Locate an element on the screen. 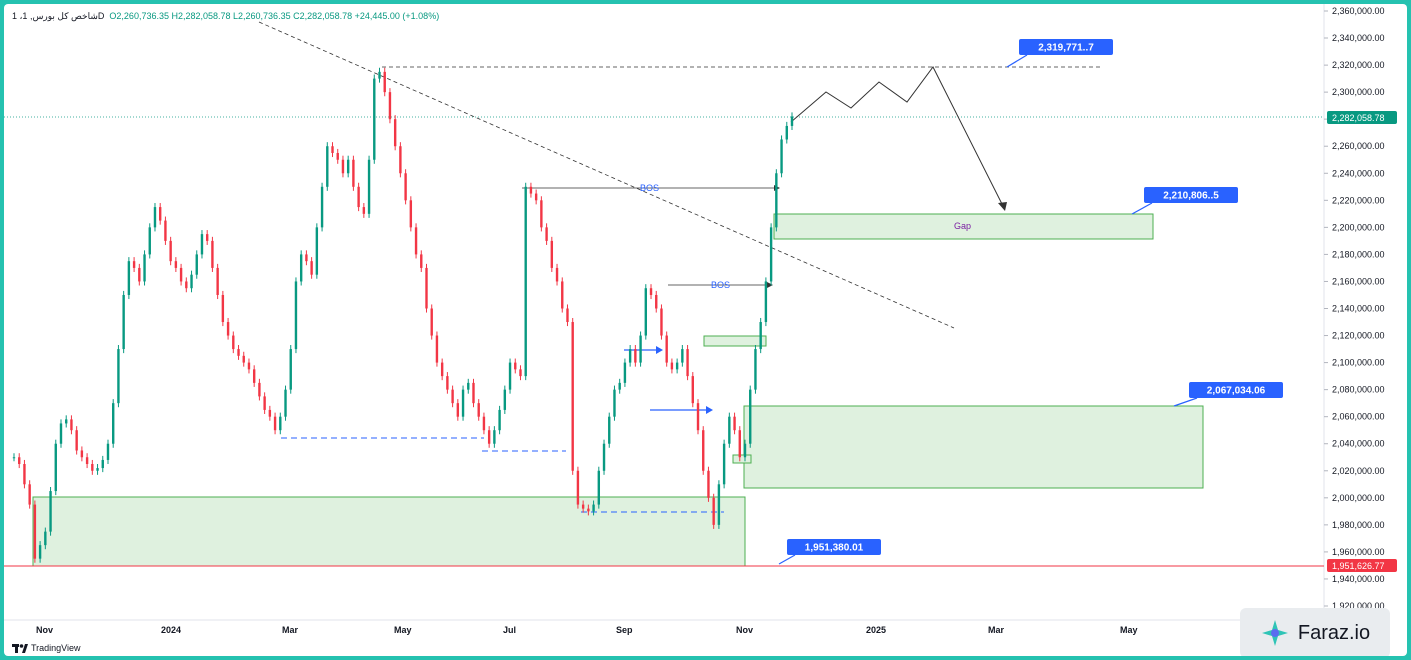  tradingview-logo: TradingView is located at coordinates (46, 648).